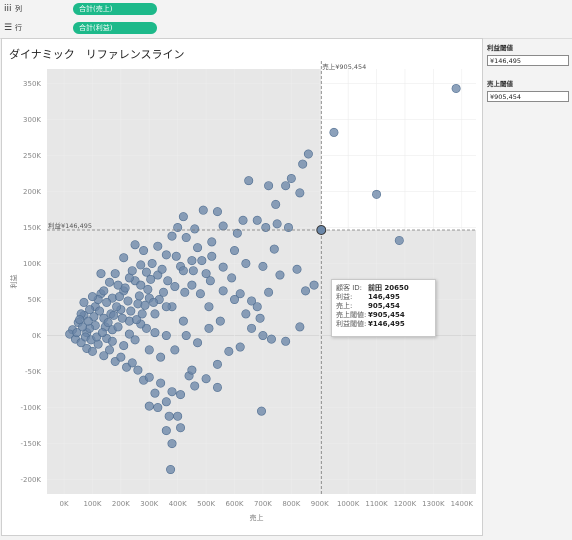 This screenshot has width=572, height=540. I want to click on x-tick-label: 1300K, so click(433, 504).